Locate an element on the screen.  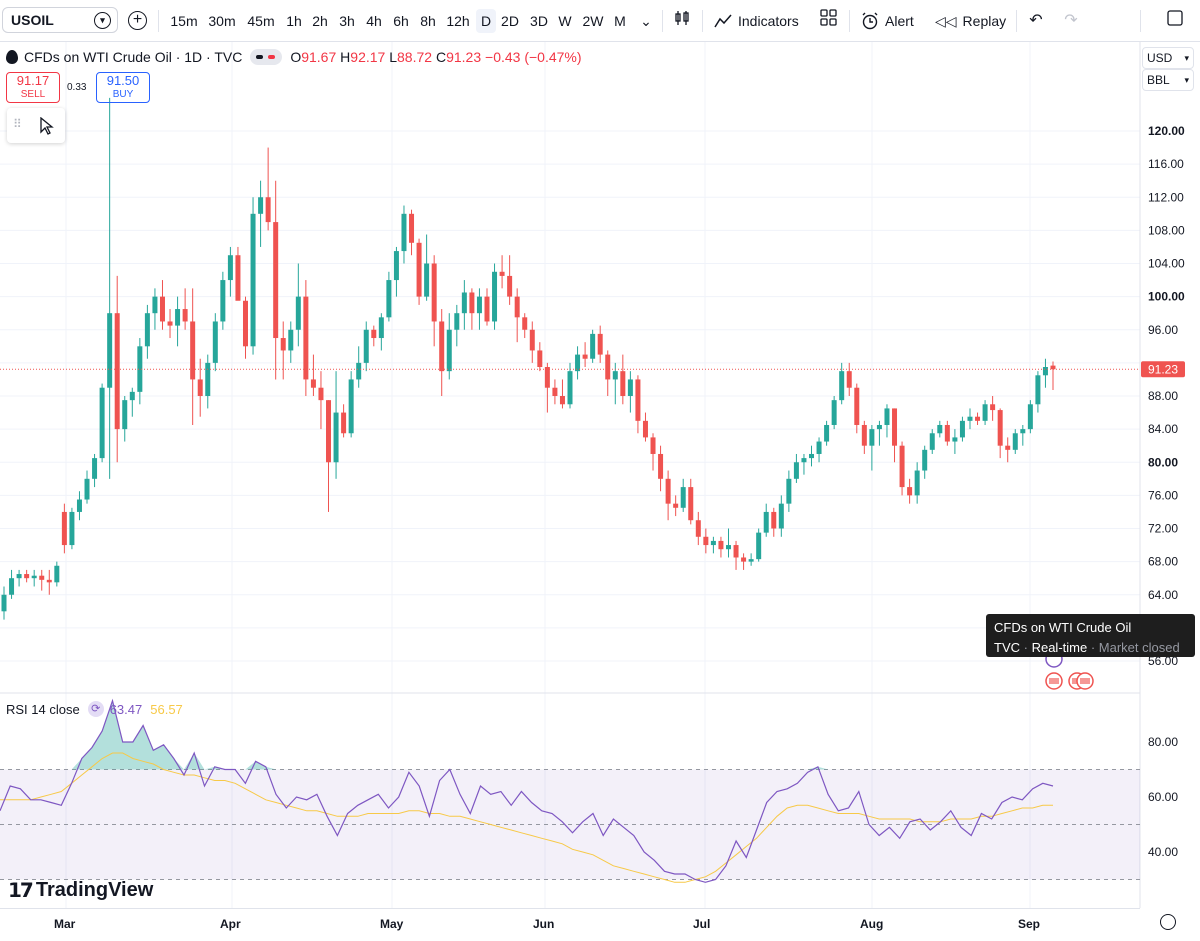
symbol-info-icon: ▾ is located at coordinates (102, 20).